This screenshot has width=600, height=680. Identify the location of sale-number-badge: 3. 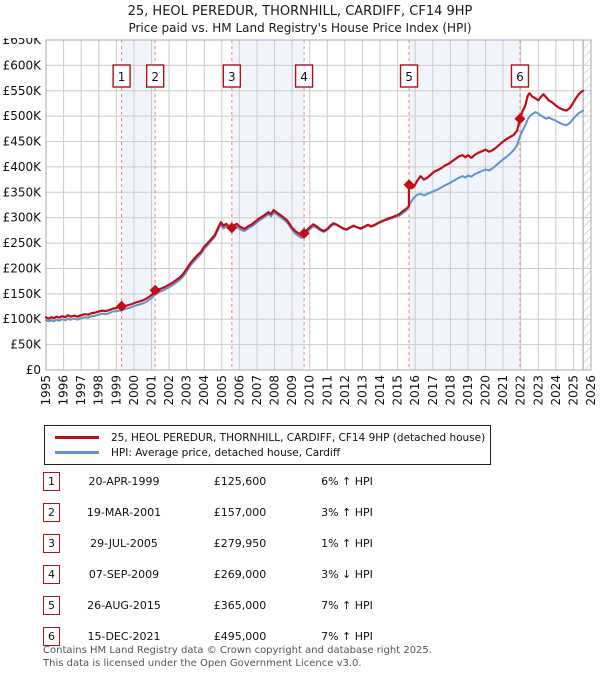
(51, 543).